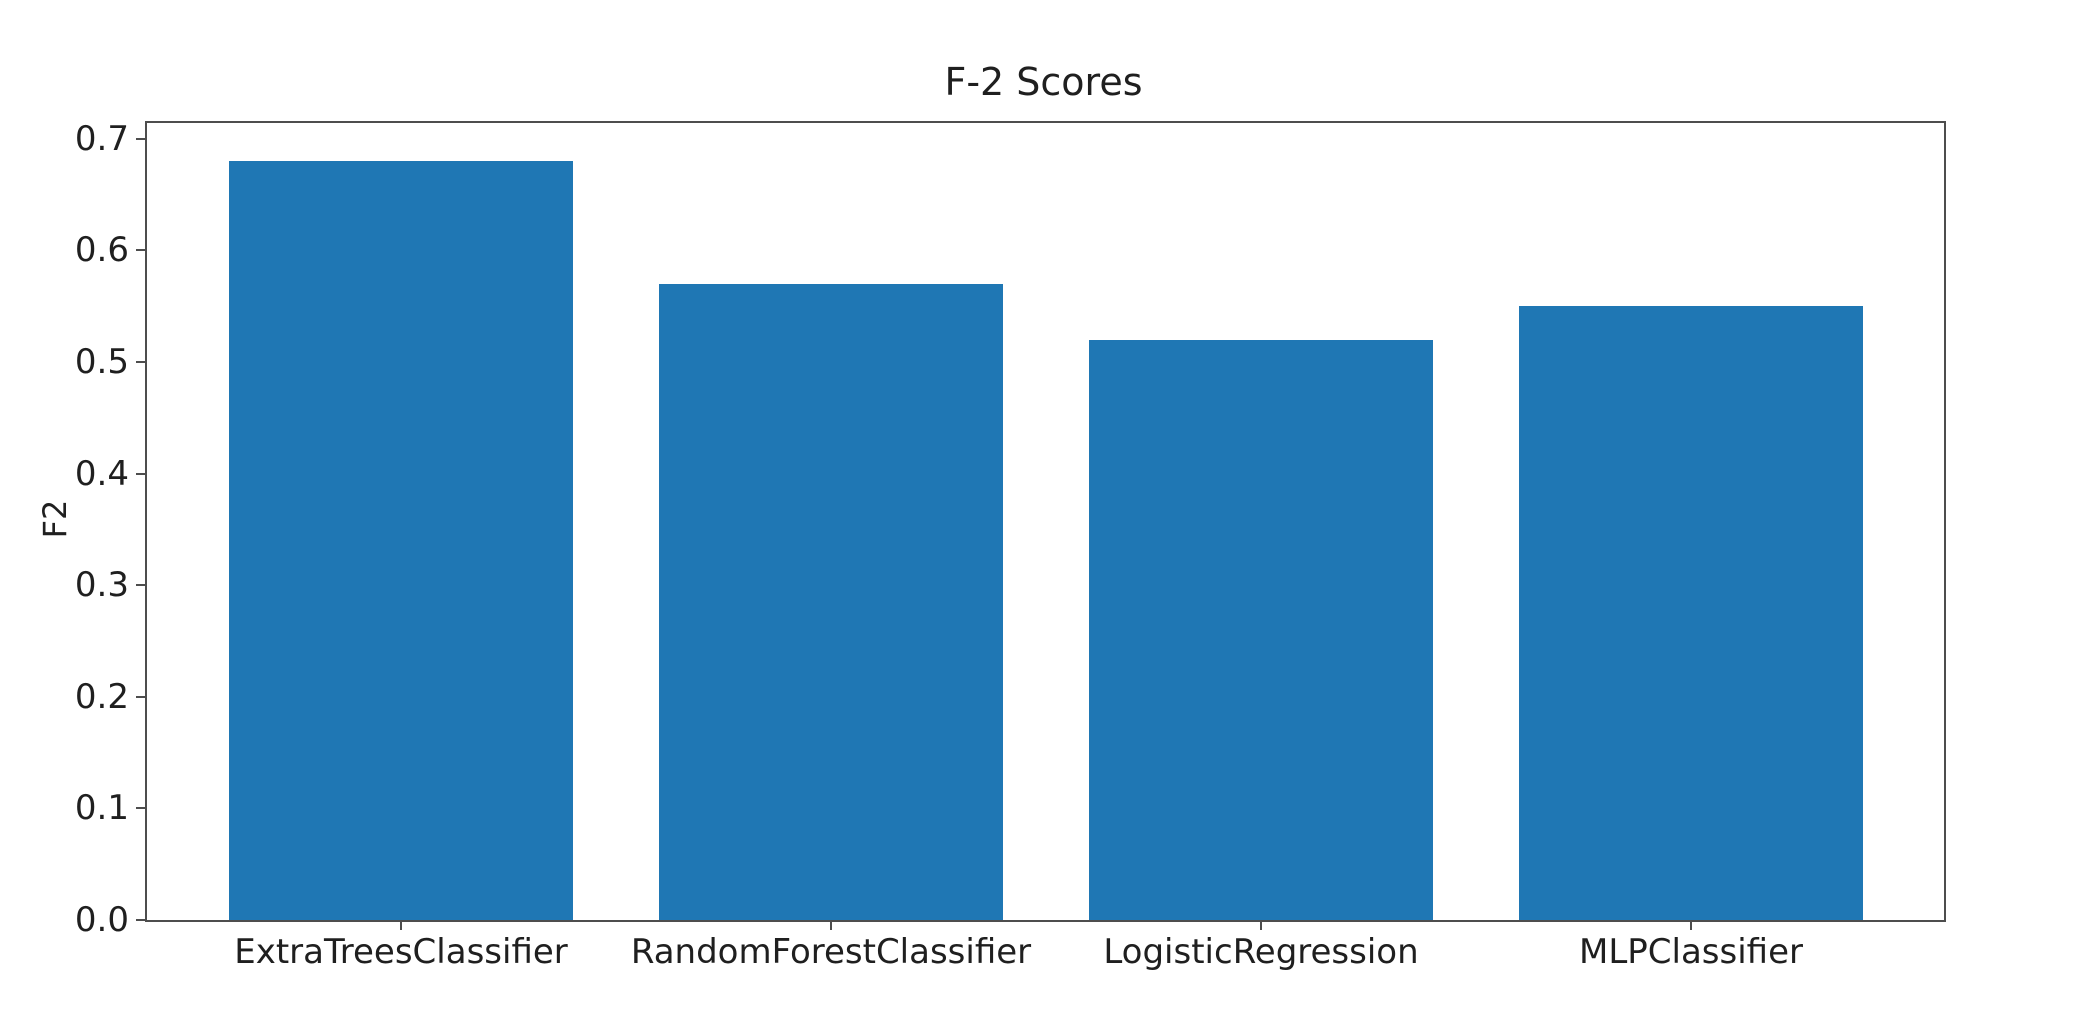 This screenshot has height=1026, width=2080. I want to click on y-axis-label: F2, so click(55, 519).